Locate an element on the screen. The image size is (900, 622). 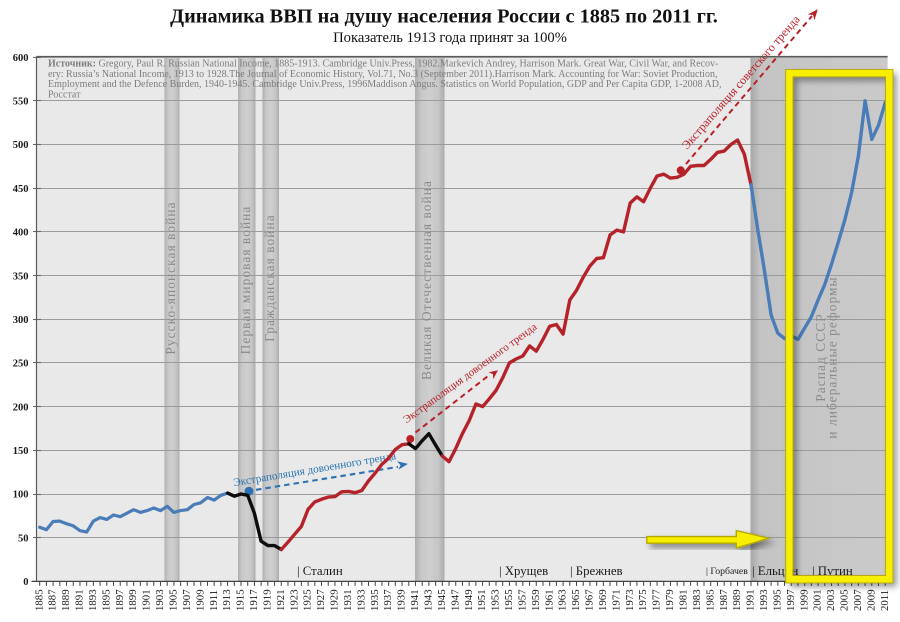
svg-text: 1973 is located at coordinates (630, 600).